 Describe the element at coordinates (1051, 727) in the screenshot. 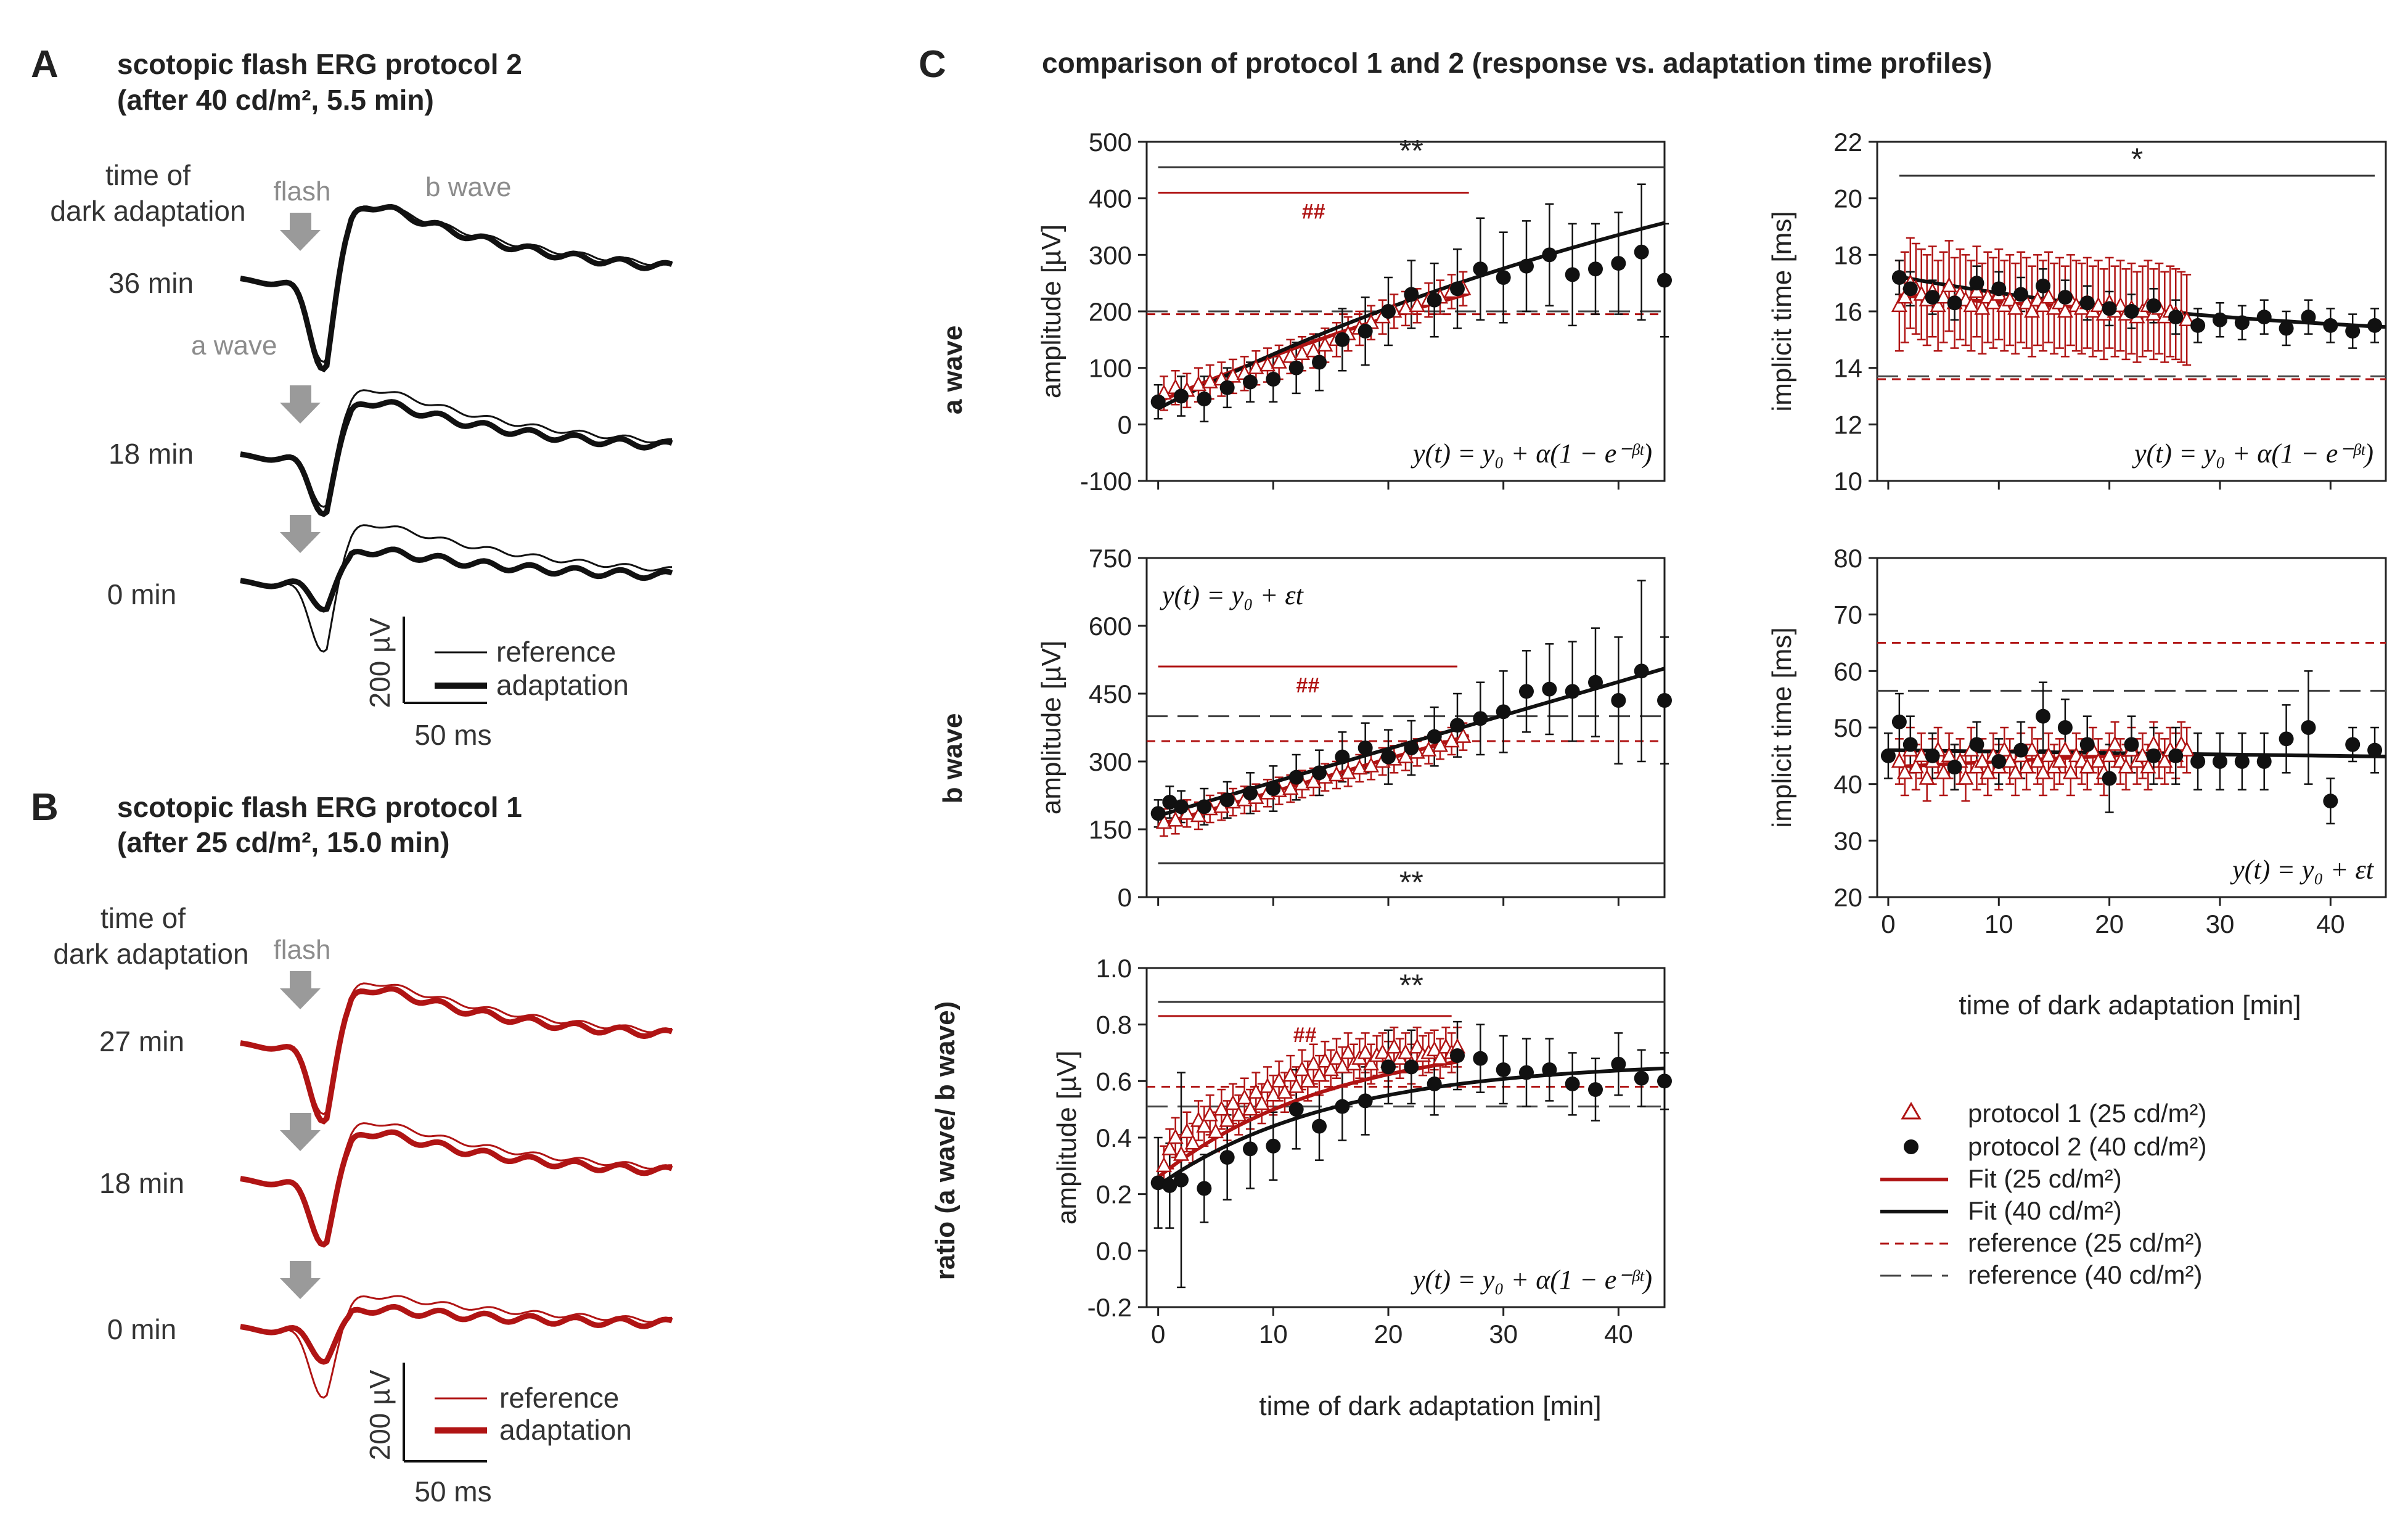

I see `y-axis-label: amplitude [µV]` at that location.